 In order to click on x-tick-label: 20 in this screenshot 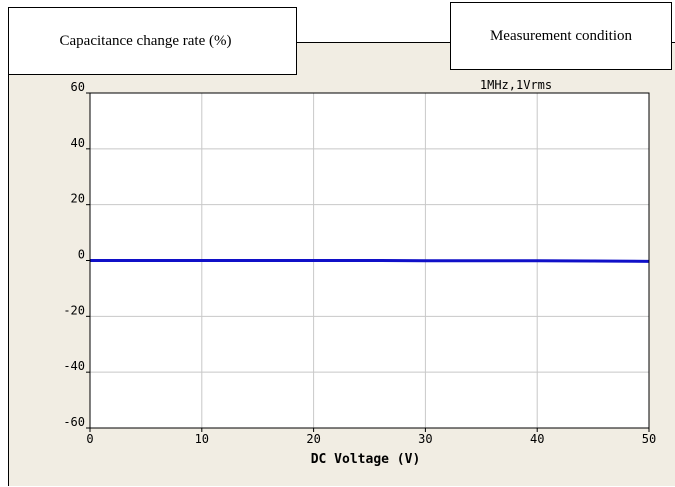, I will do `click(313, 439)`.